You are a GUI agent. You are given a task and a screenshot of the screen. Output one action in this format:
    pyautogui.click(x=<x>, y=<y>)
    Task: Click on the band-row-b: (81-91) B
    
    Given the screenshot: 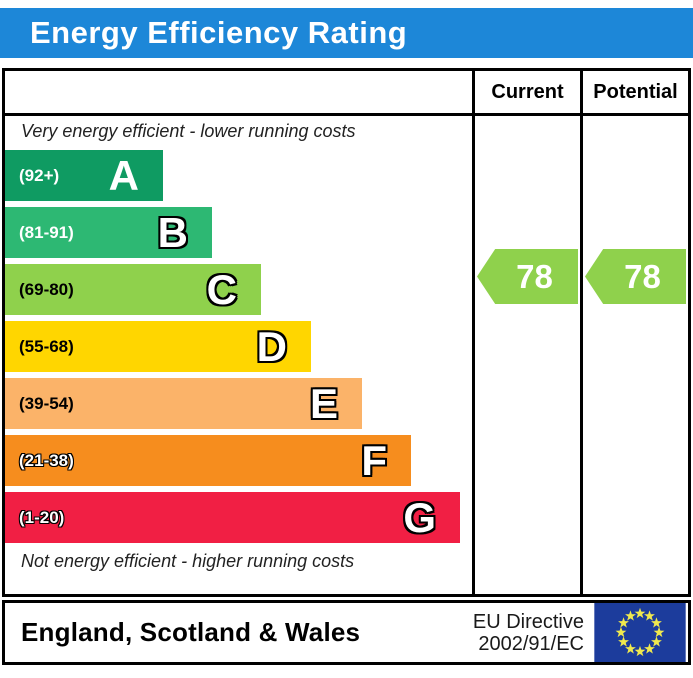 What is the action you would take?
    pyautogui.click(x=108, y=232)
    